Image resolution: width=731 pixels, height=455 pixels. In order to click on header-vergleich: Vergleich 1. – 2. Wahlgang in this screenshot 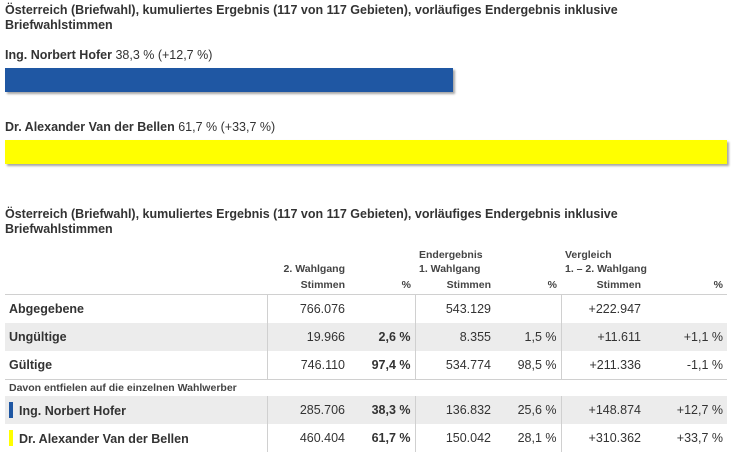, I will do `click(606, 262)`.